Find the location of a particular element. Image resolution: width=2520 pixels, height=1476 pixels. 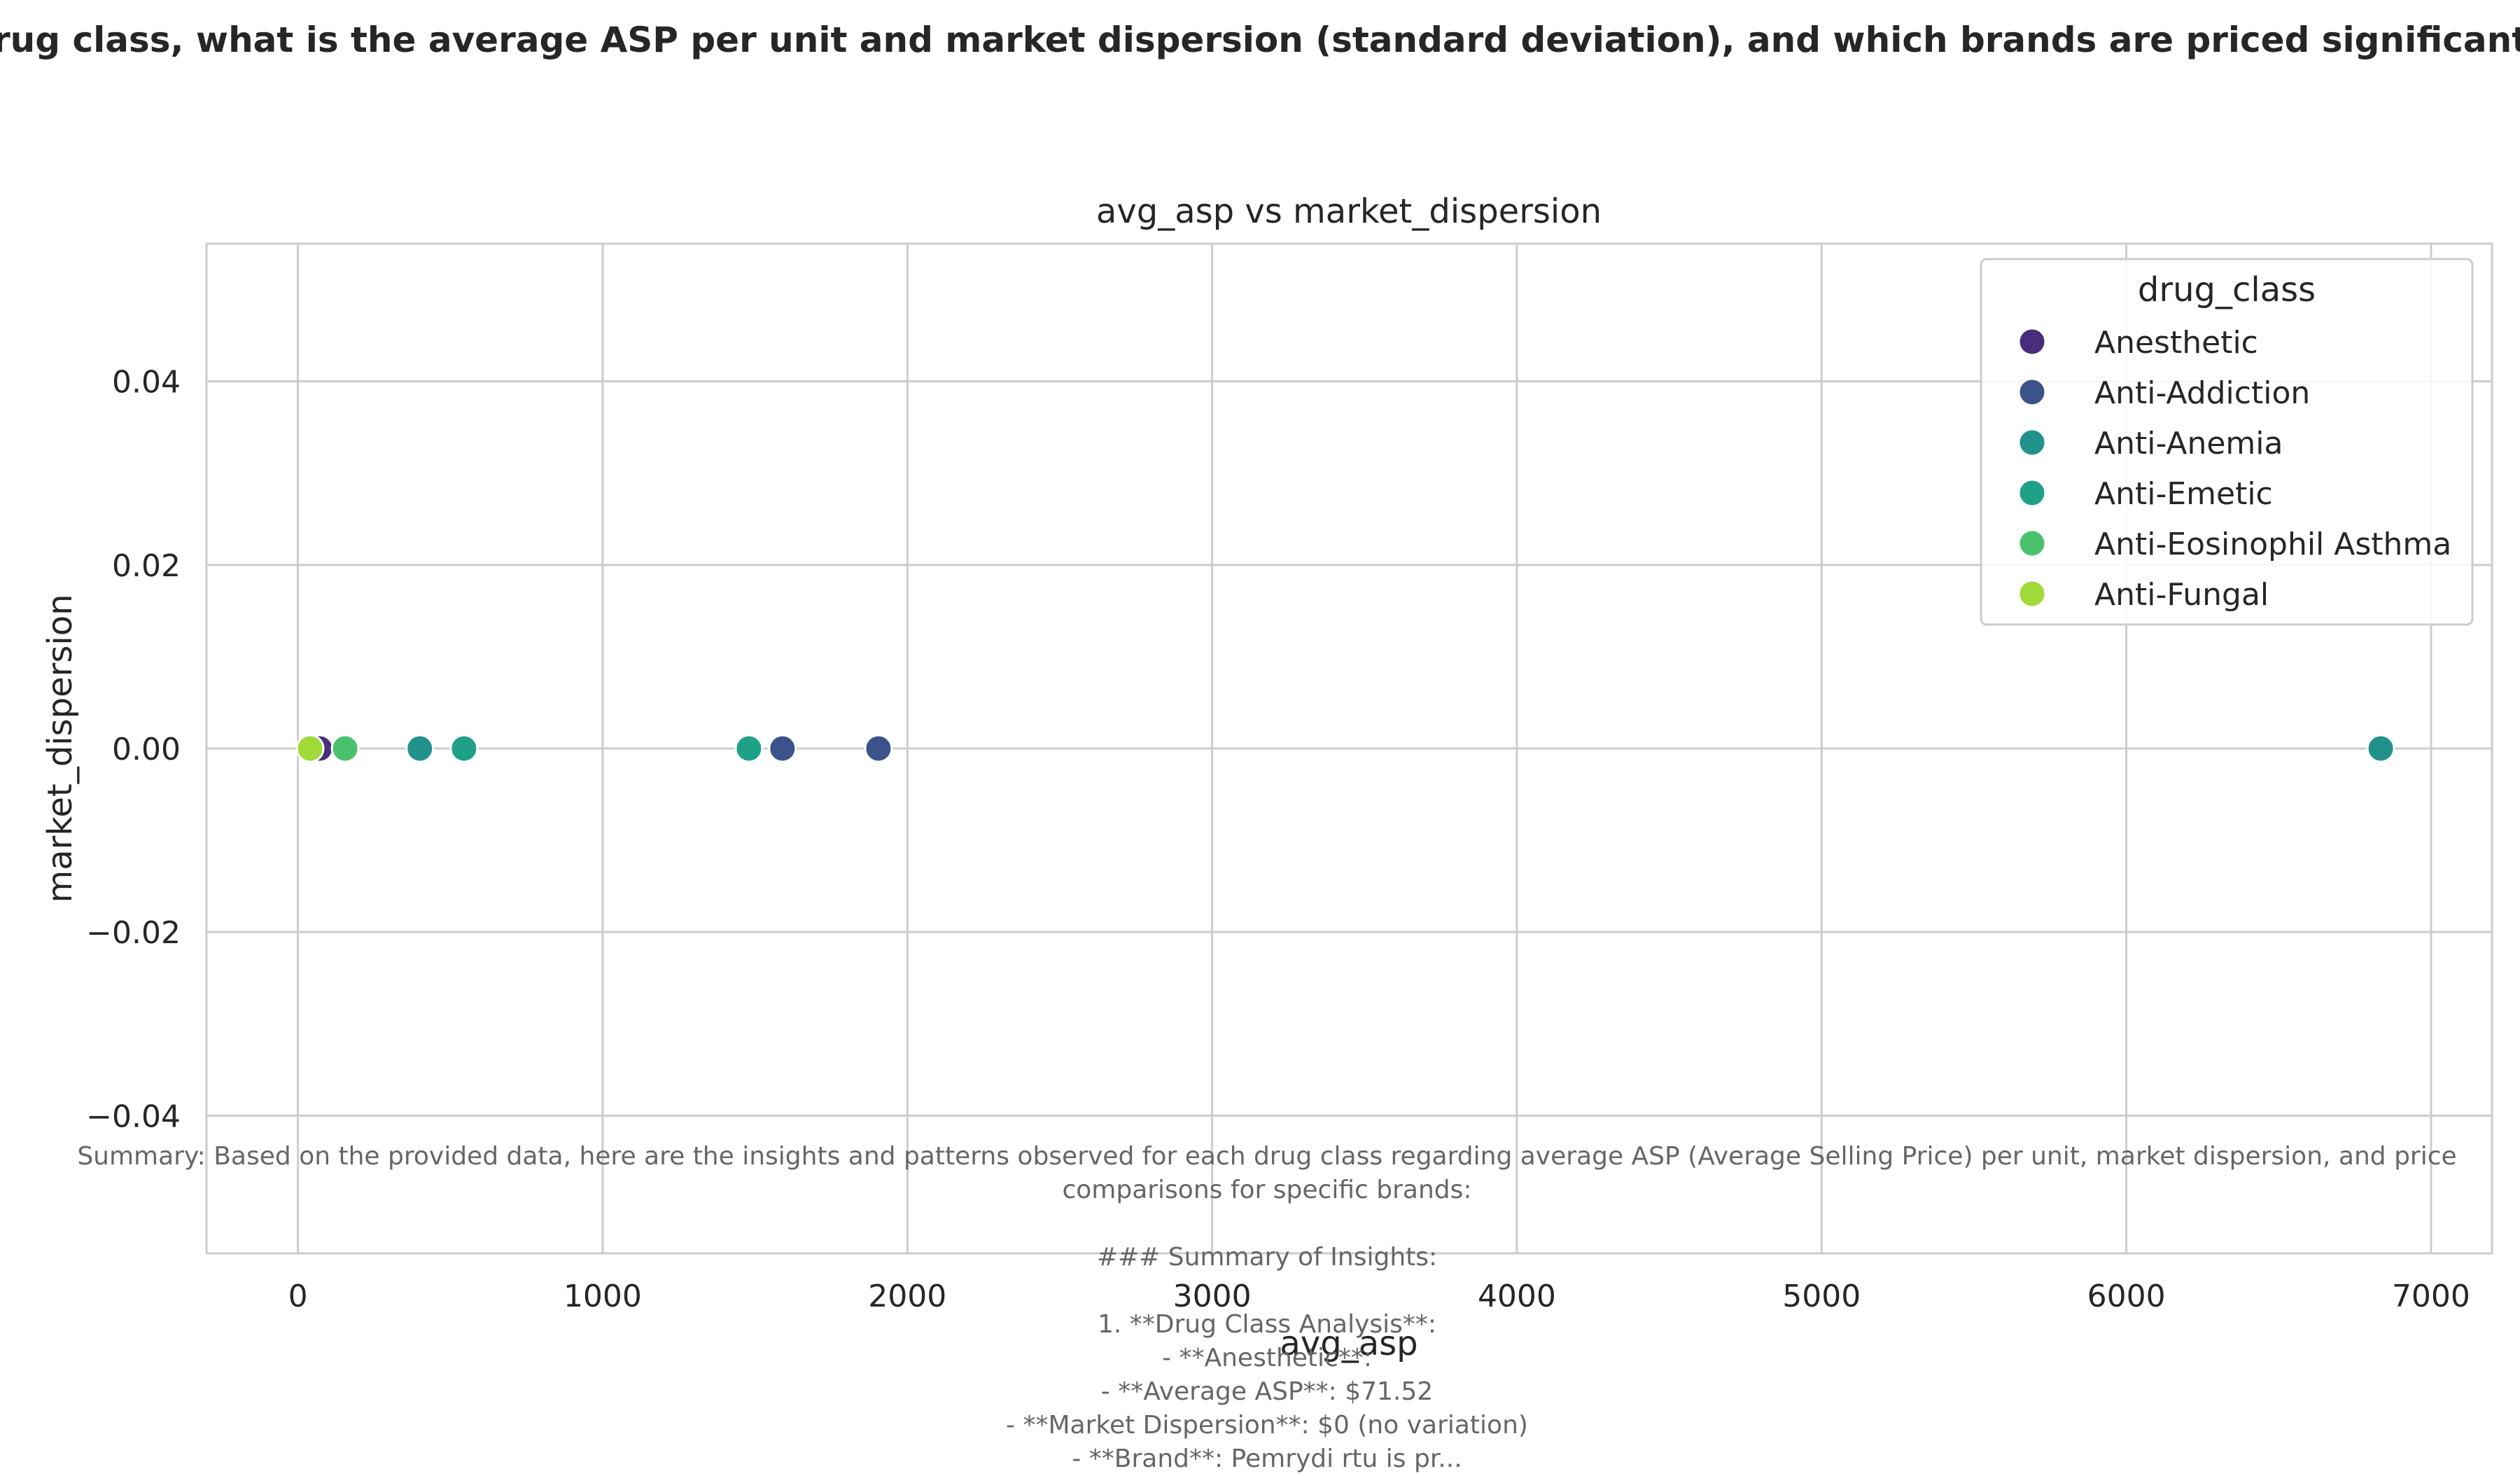

x-tick-label: 0 is located at coordinates (298, 1297).